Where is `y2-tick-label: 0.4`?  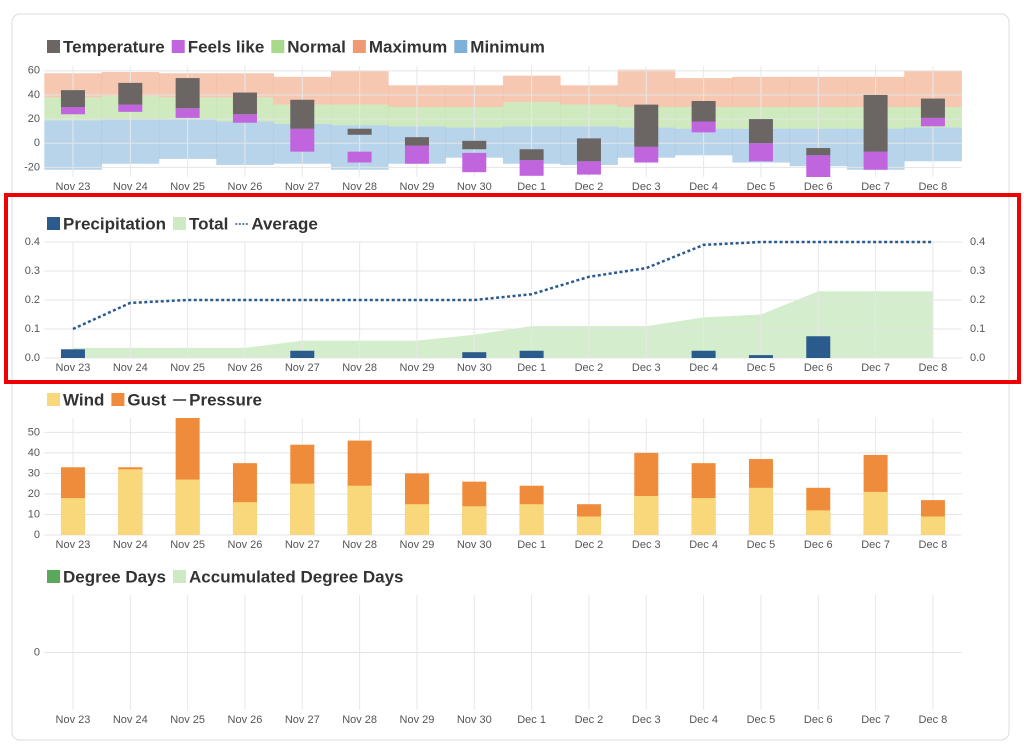 y2-tick-label: 0.4 is located at coordinates (977, 242).